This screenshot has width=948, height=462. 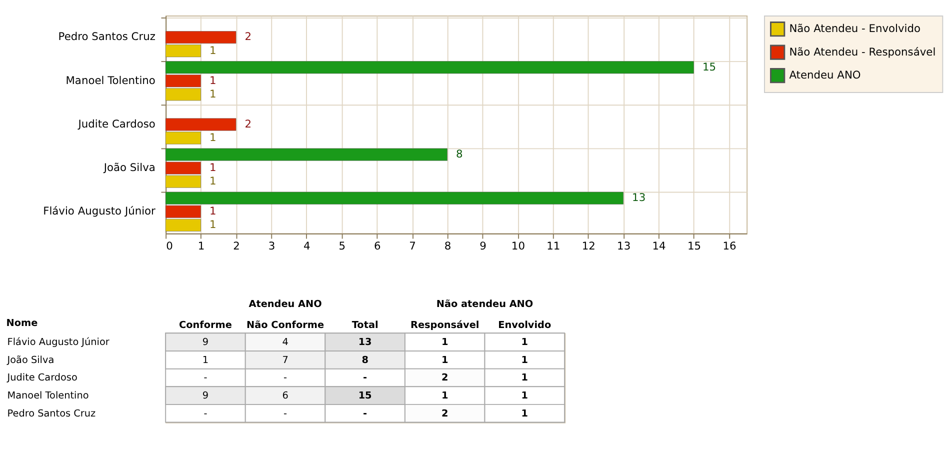 I want to click on text: Atendeu ANO, so click(x=285, y=304).